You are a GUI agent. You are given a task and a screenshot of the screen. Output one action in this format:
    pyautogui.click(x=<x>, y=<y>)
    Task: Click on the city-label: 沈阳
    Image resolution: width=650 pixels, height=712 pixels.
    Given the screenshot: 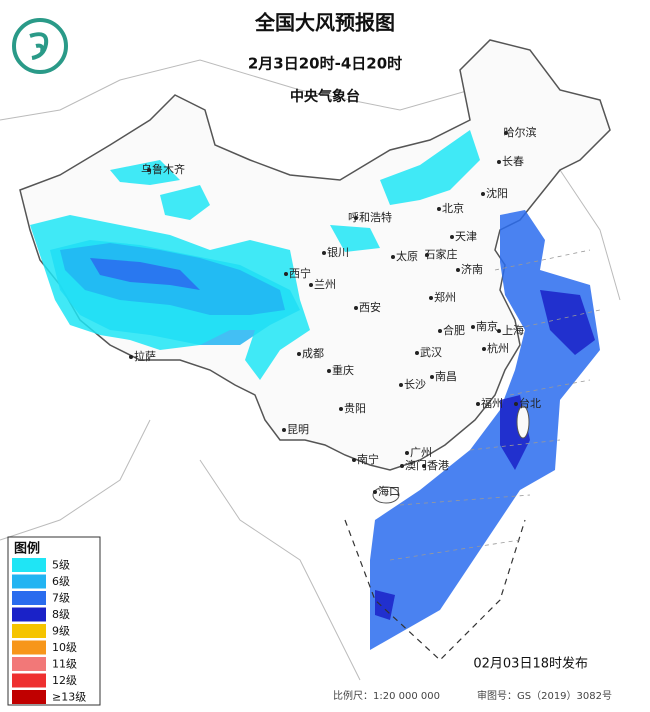 What is the action you would take?
    pyautogui.click(x=497, y=193)
    